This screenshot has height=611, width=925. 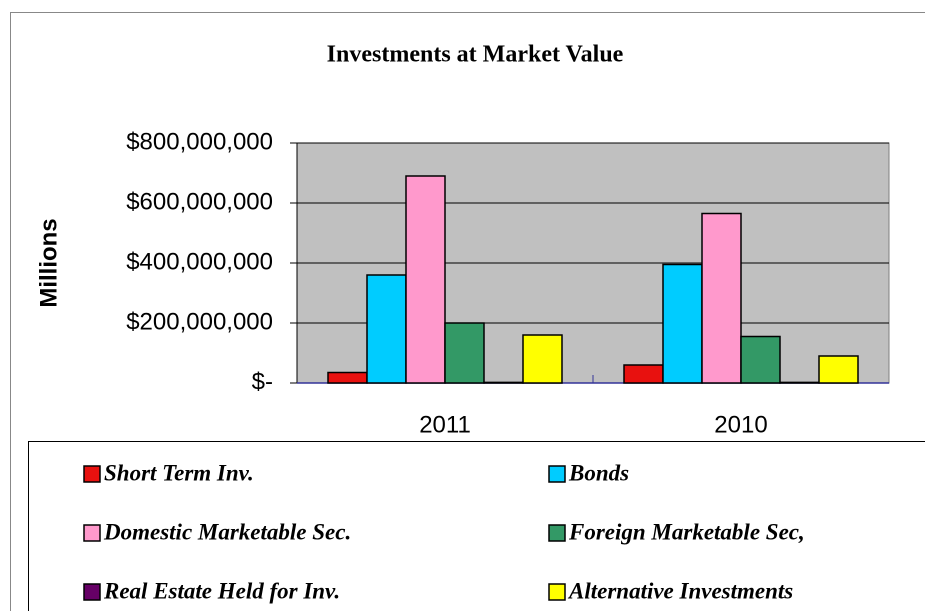 What do you see at coordinates (686, 531) in the screenshot?
I see `legend-label: Foreign Marketable Sec,` at bounding box center [686, 531].